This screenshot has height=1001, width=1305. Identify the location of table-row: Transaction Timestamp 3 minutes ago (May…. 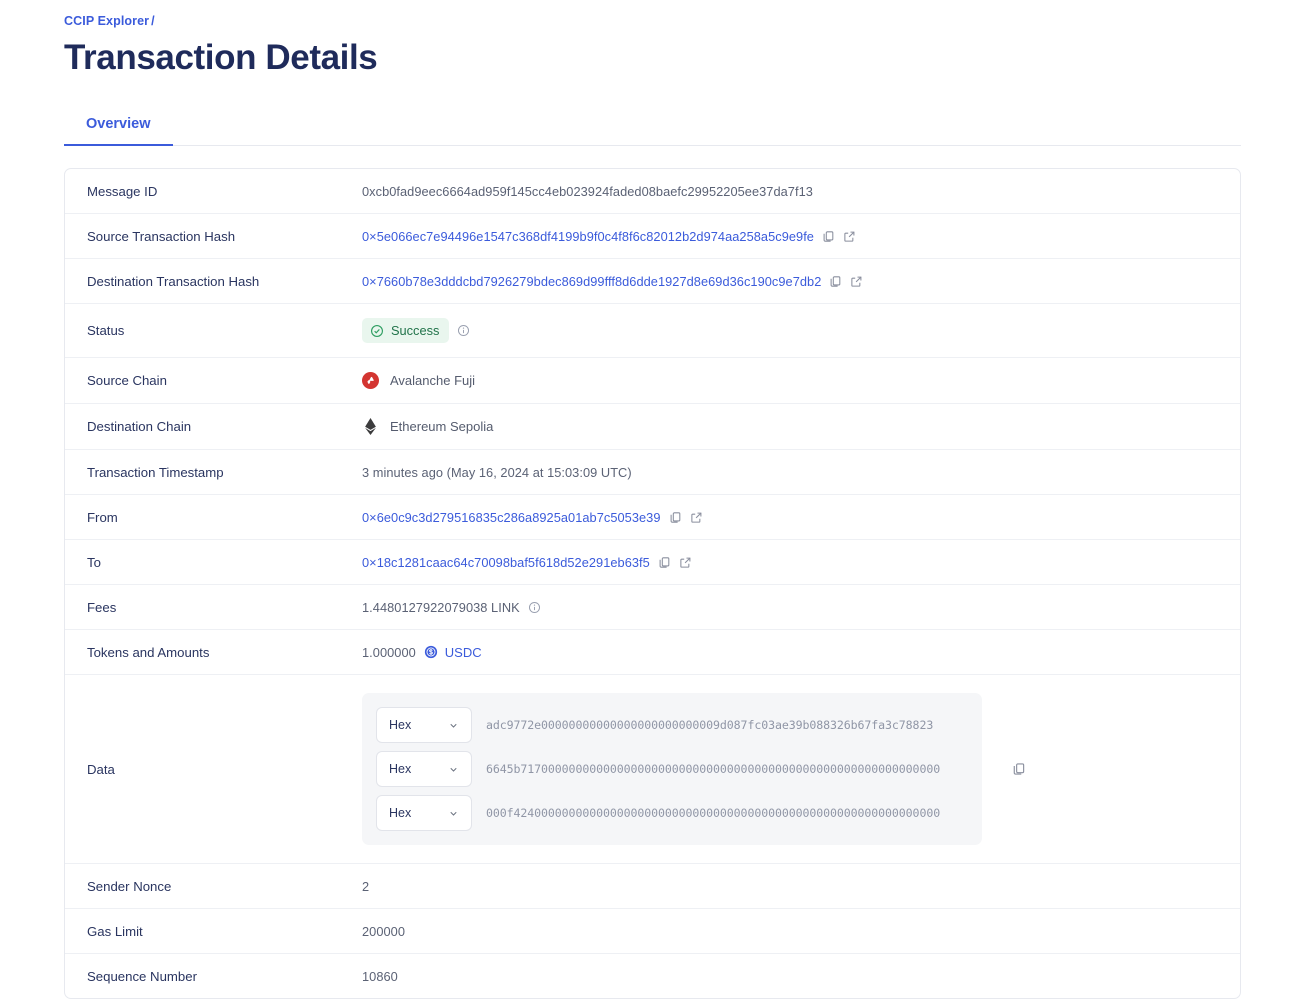
(652, 473).